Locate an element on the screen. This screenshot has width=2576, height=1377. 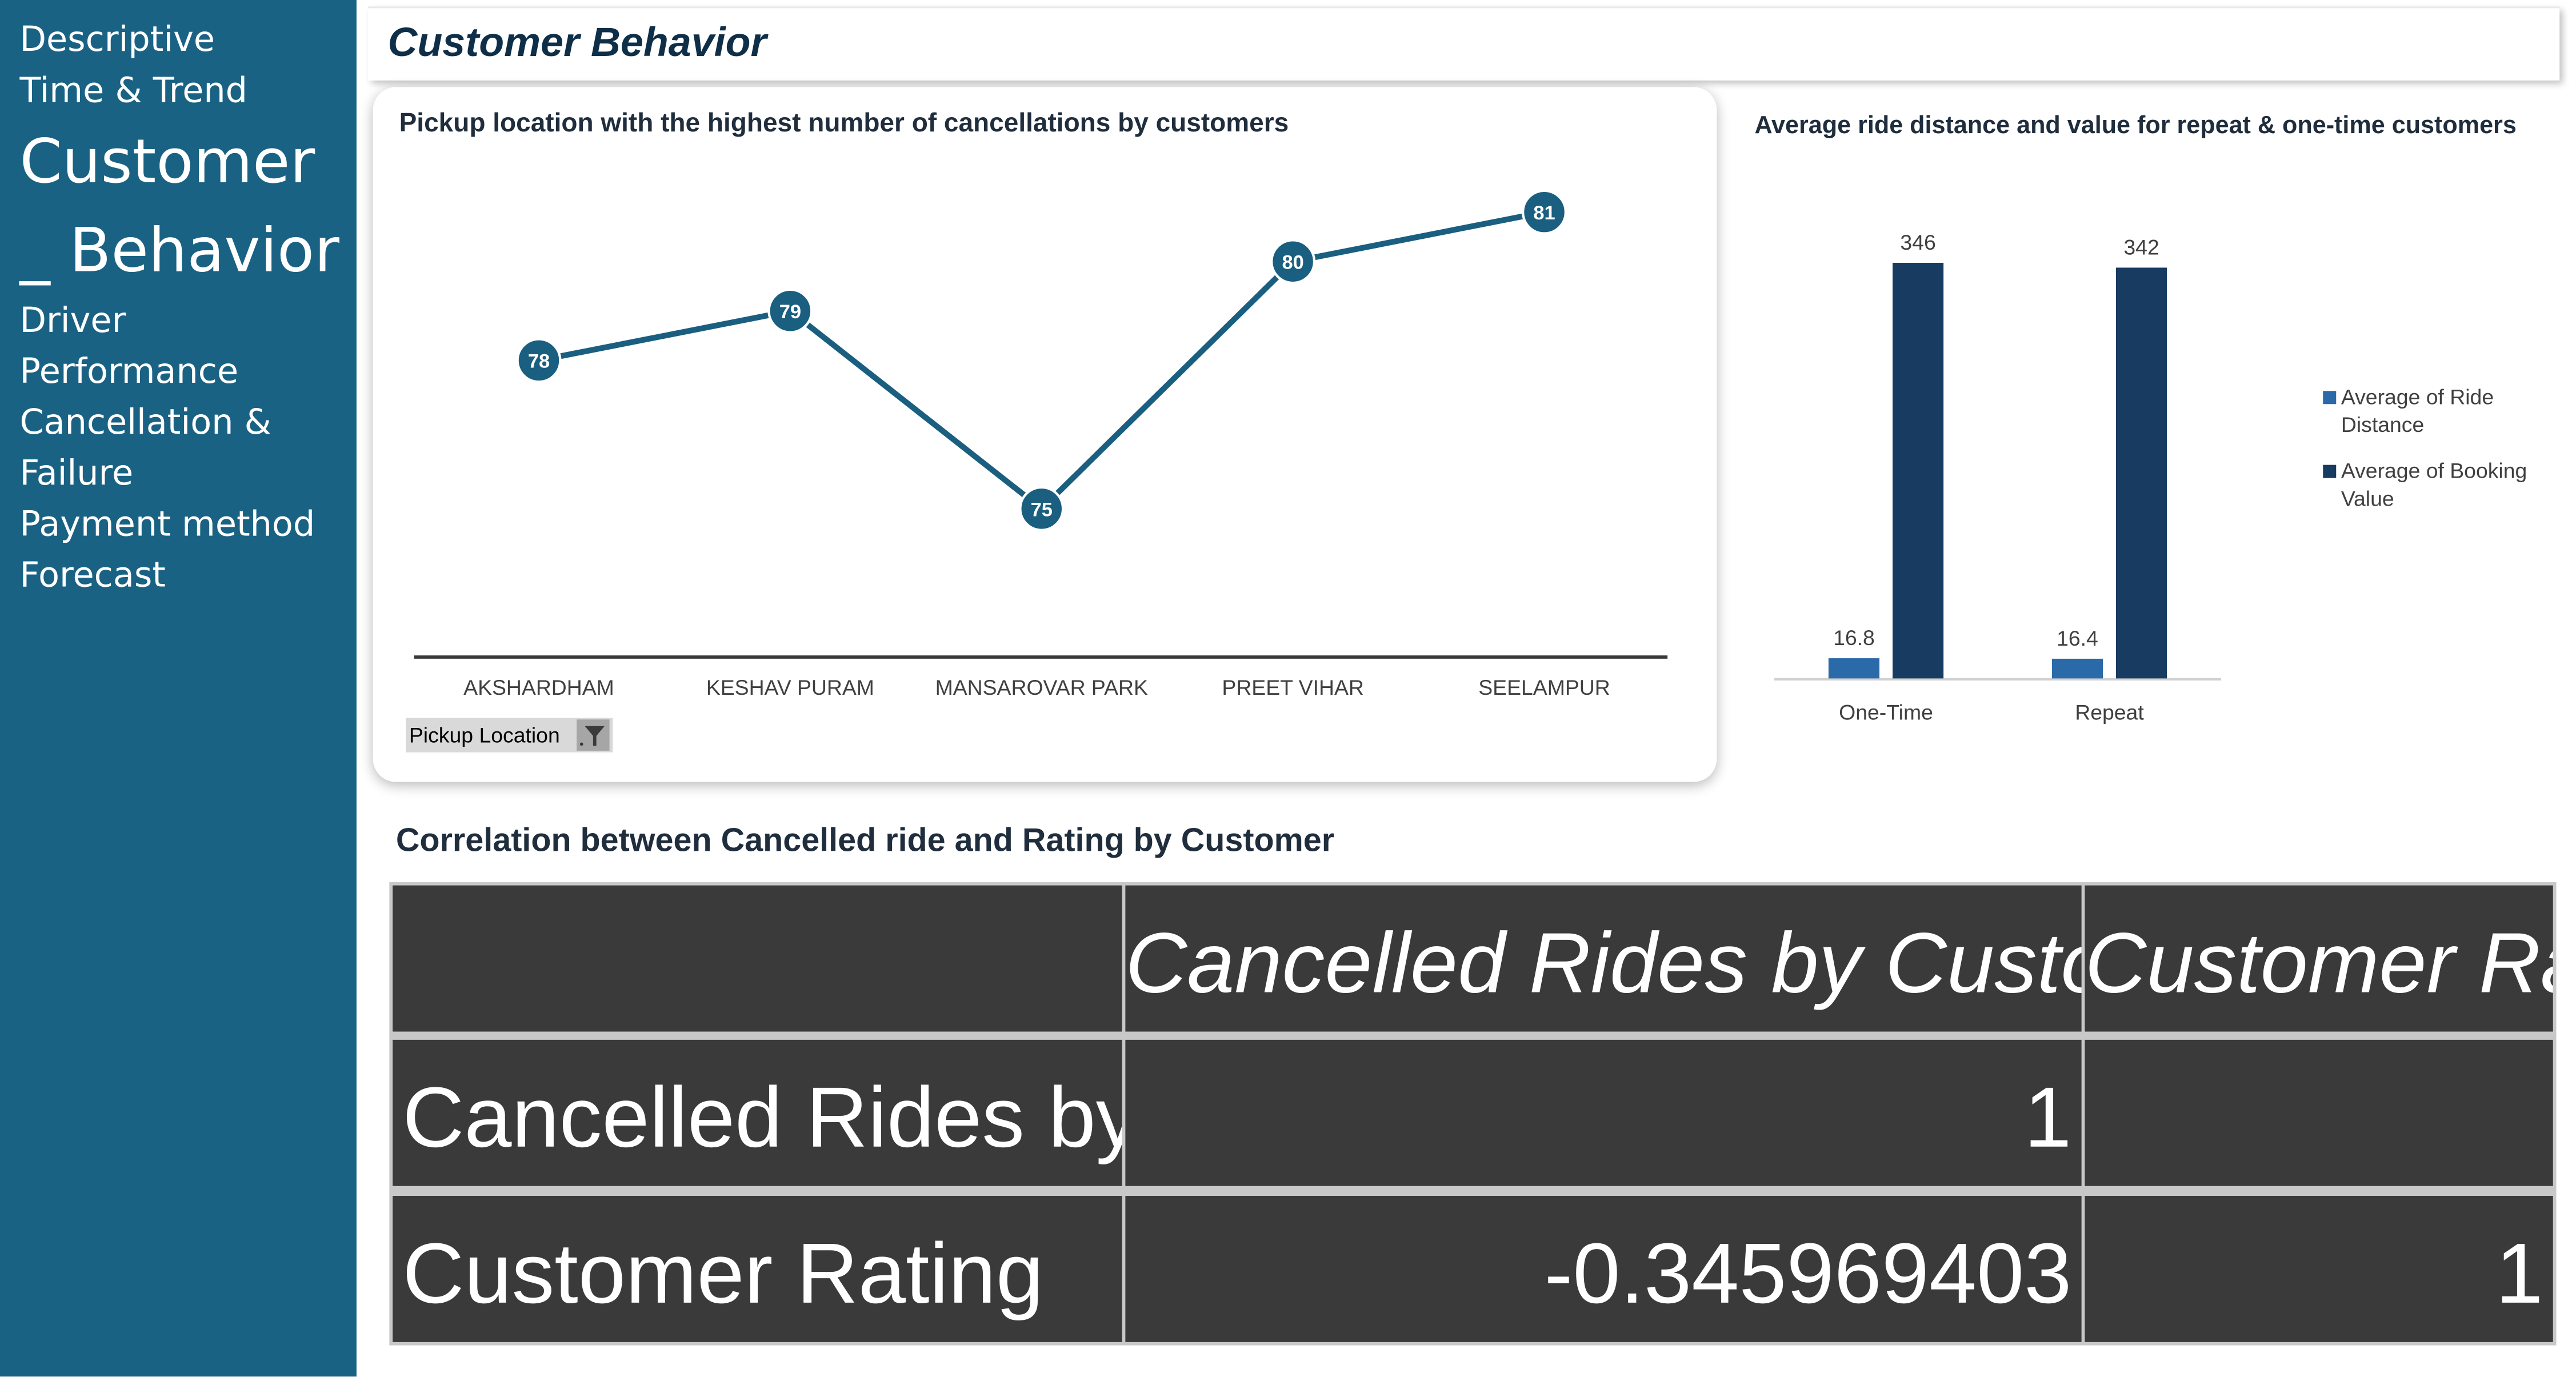
legend-label: Average of Ride Distance is located at coordinates (2417, 411).